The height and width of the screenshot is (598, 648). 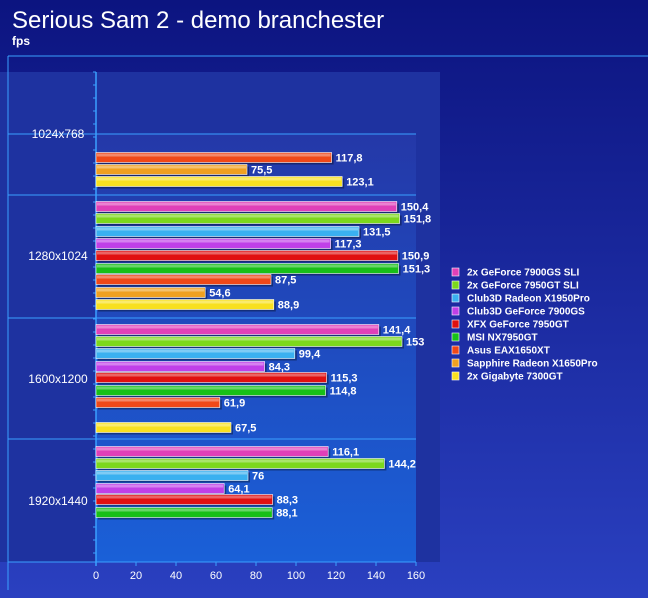 What do you see at coordinates (245, 429) in the screenshot?
I see `data-label: 67,5` at bounding box center [245, 429].